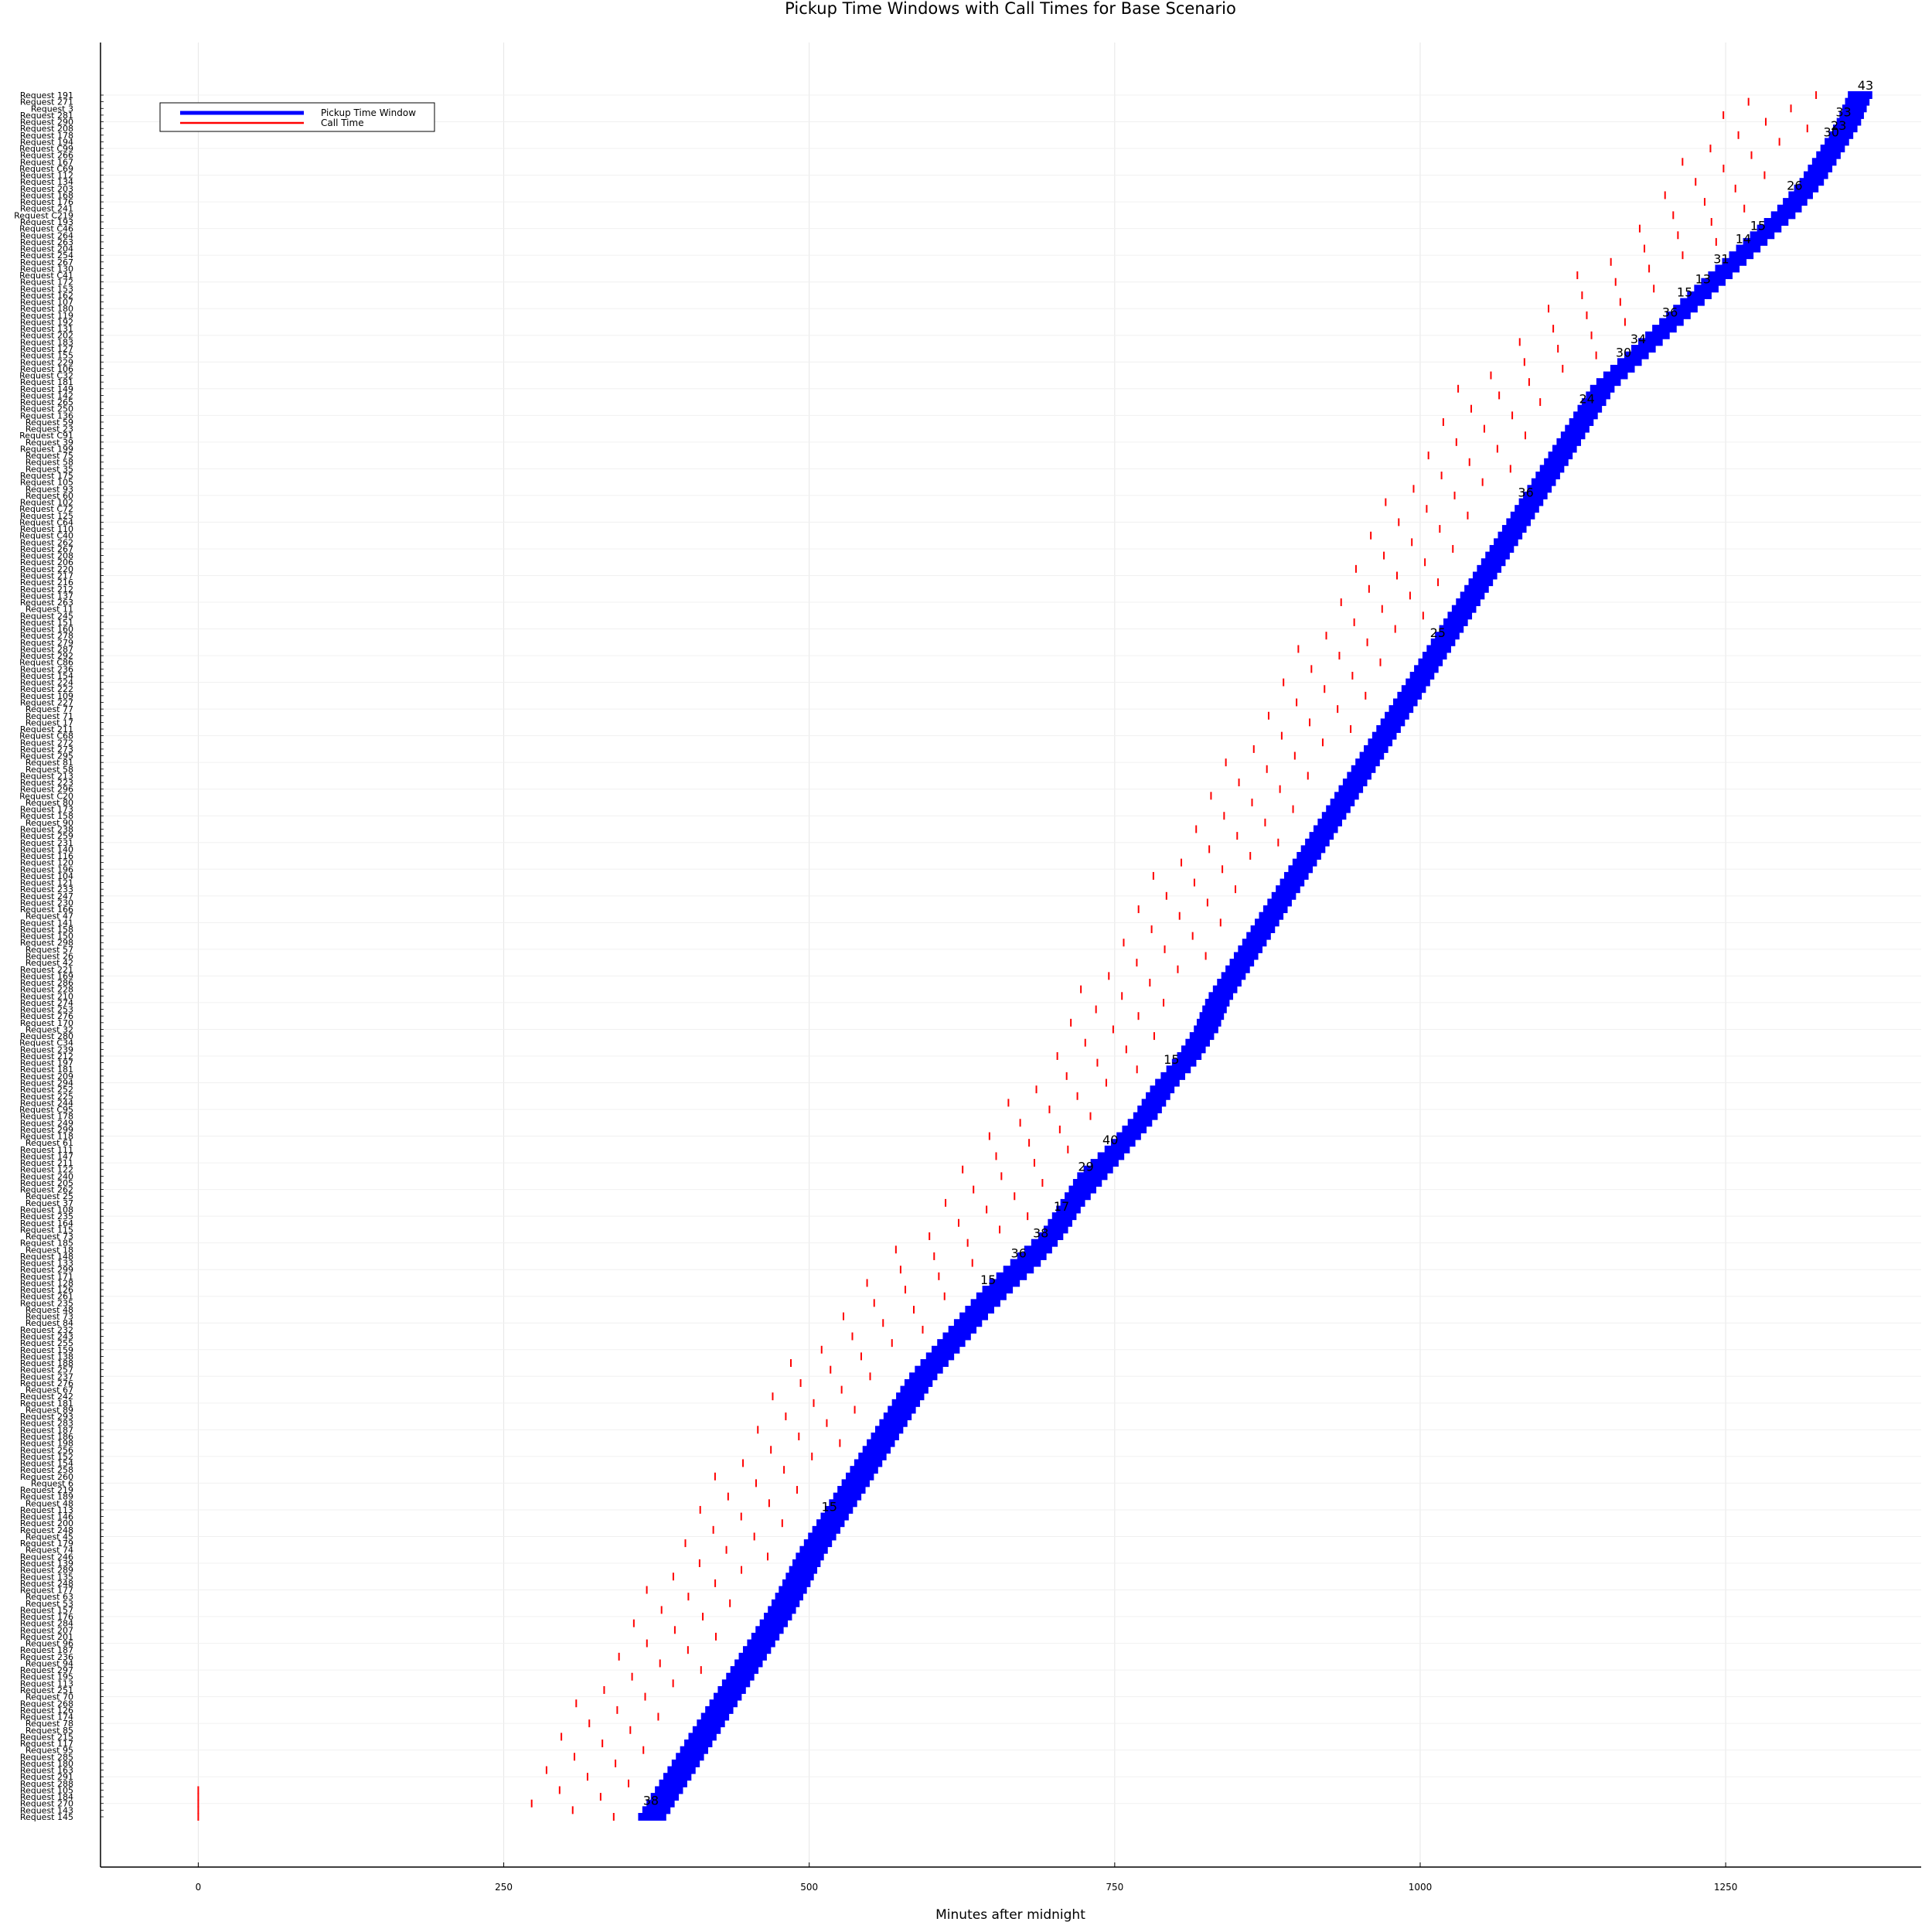  Describe the element at coordinates (46, 1090) in the screenshot. I see `y-tick-label: Request 252` at that location.